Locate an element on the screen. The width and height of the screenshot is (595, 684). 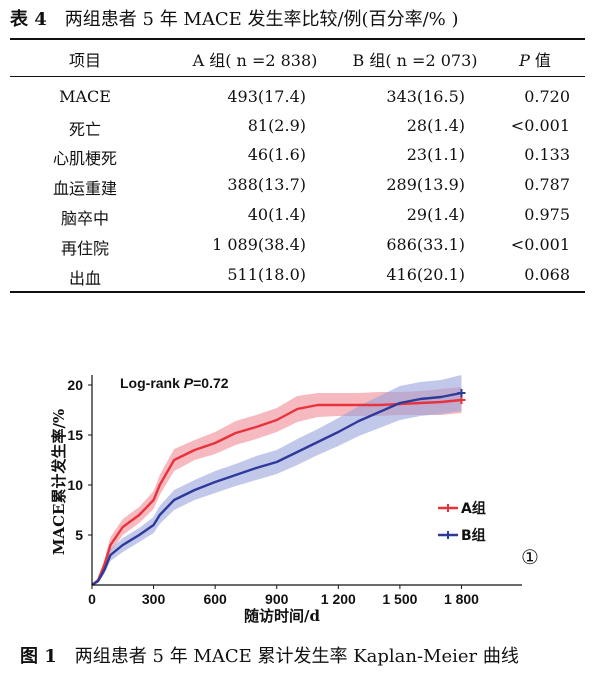
header-group-a: A 组( n =2 838) is located at coordinates (255, 60).